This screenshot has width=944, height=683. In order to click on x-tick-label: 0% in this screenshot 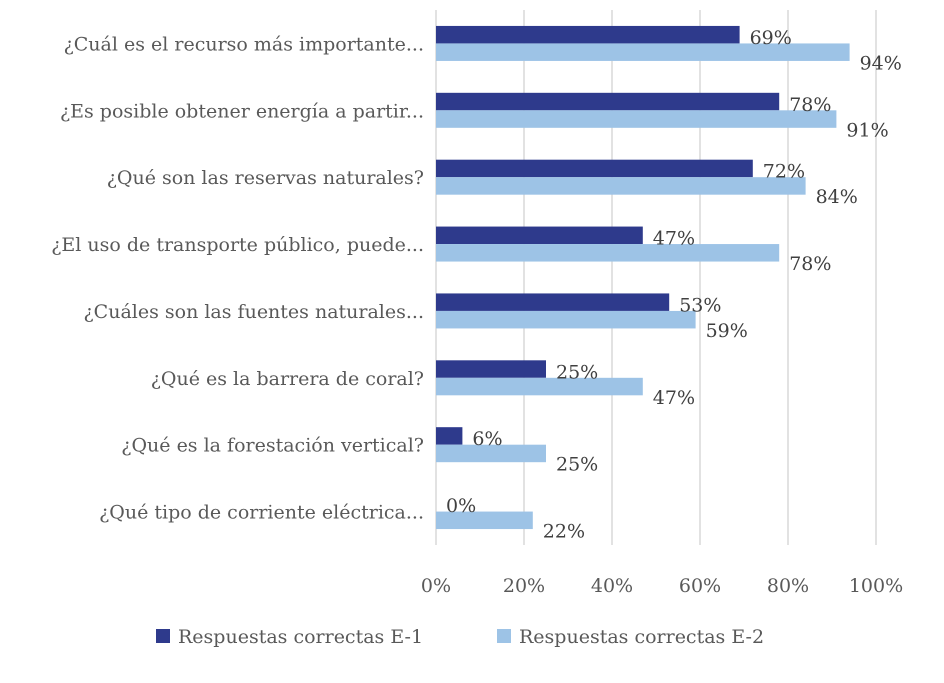, I will do `click(436, 586)`.